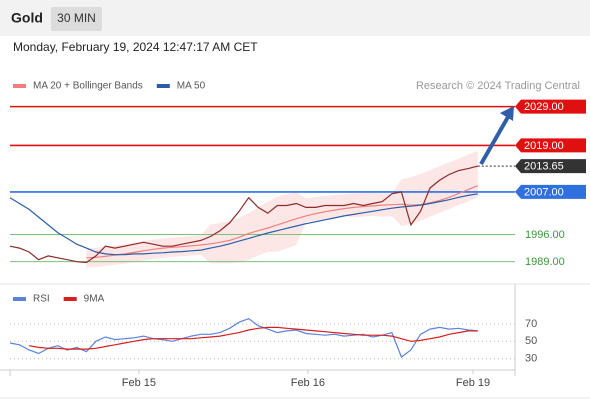  What do you see at coordinates (308, 383) in the screenshot?
I see `x-tick-label: Feb 16` at bounding box center [308, 383].